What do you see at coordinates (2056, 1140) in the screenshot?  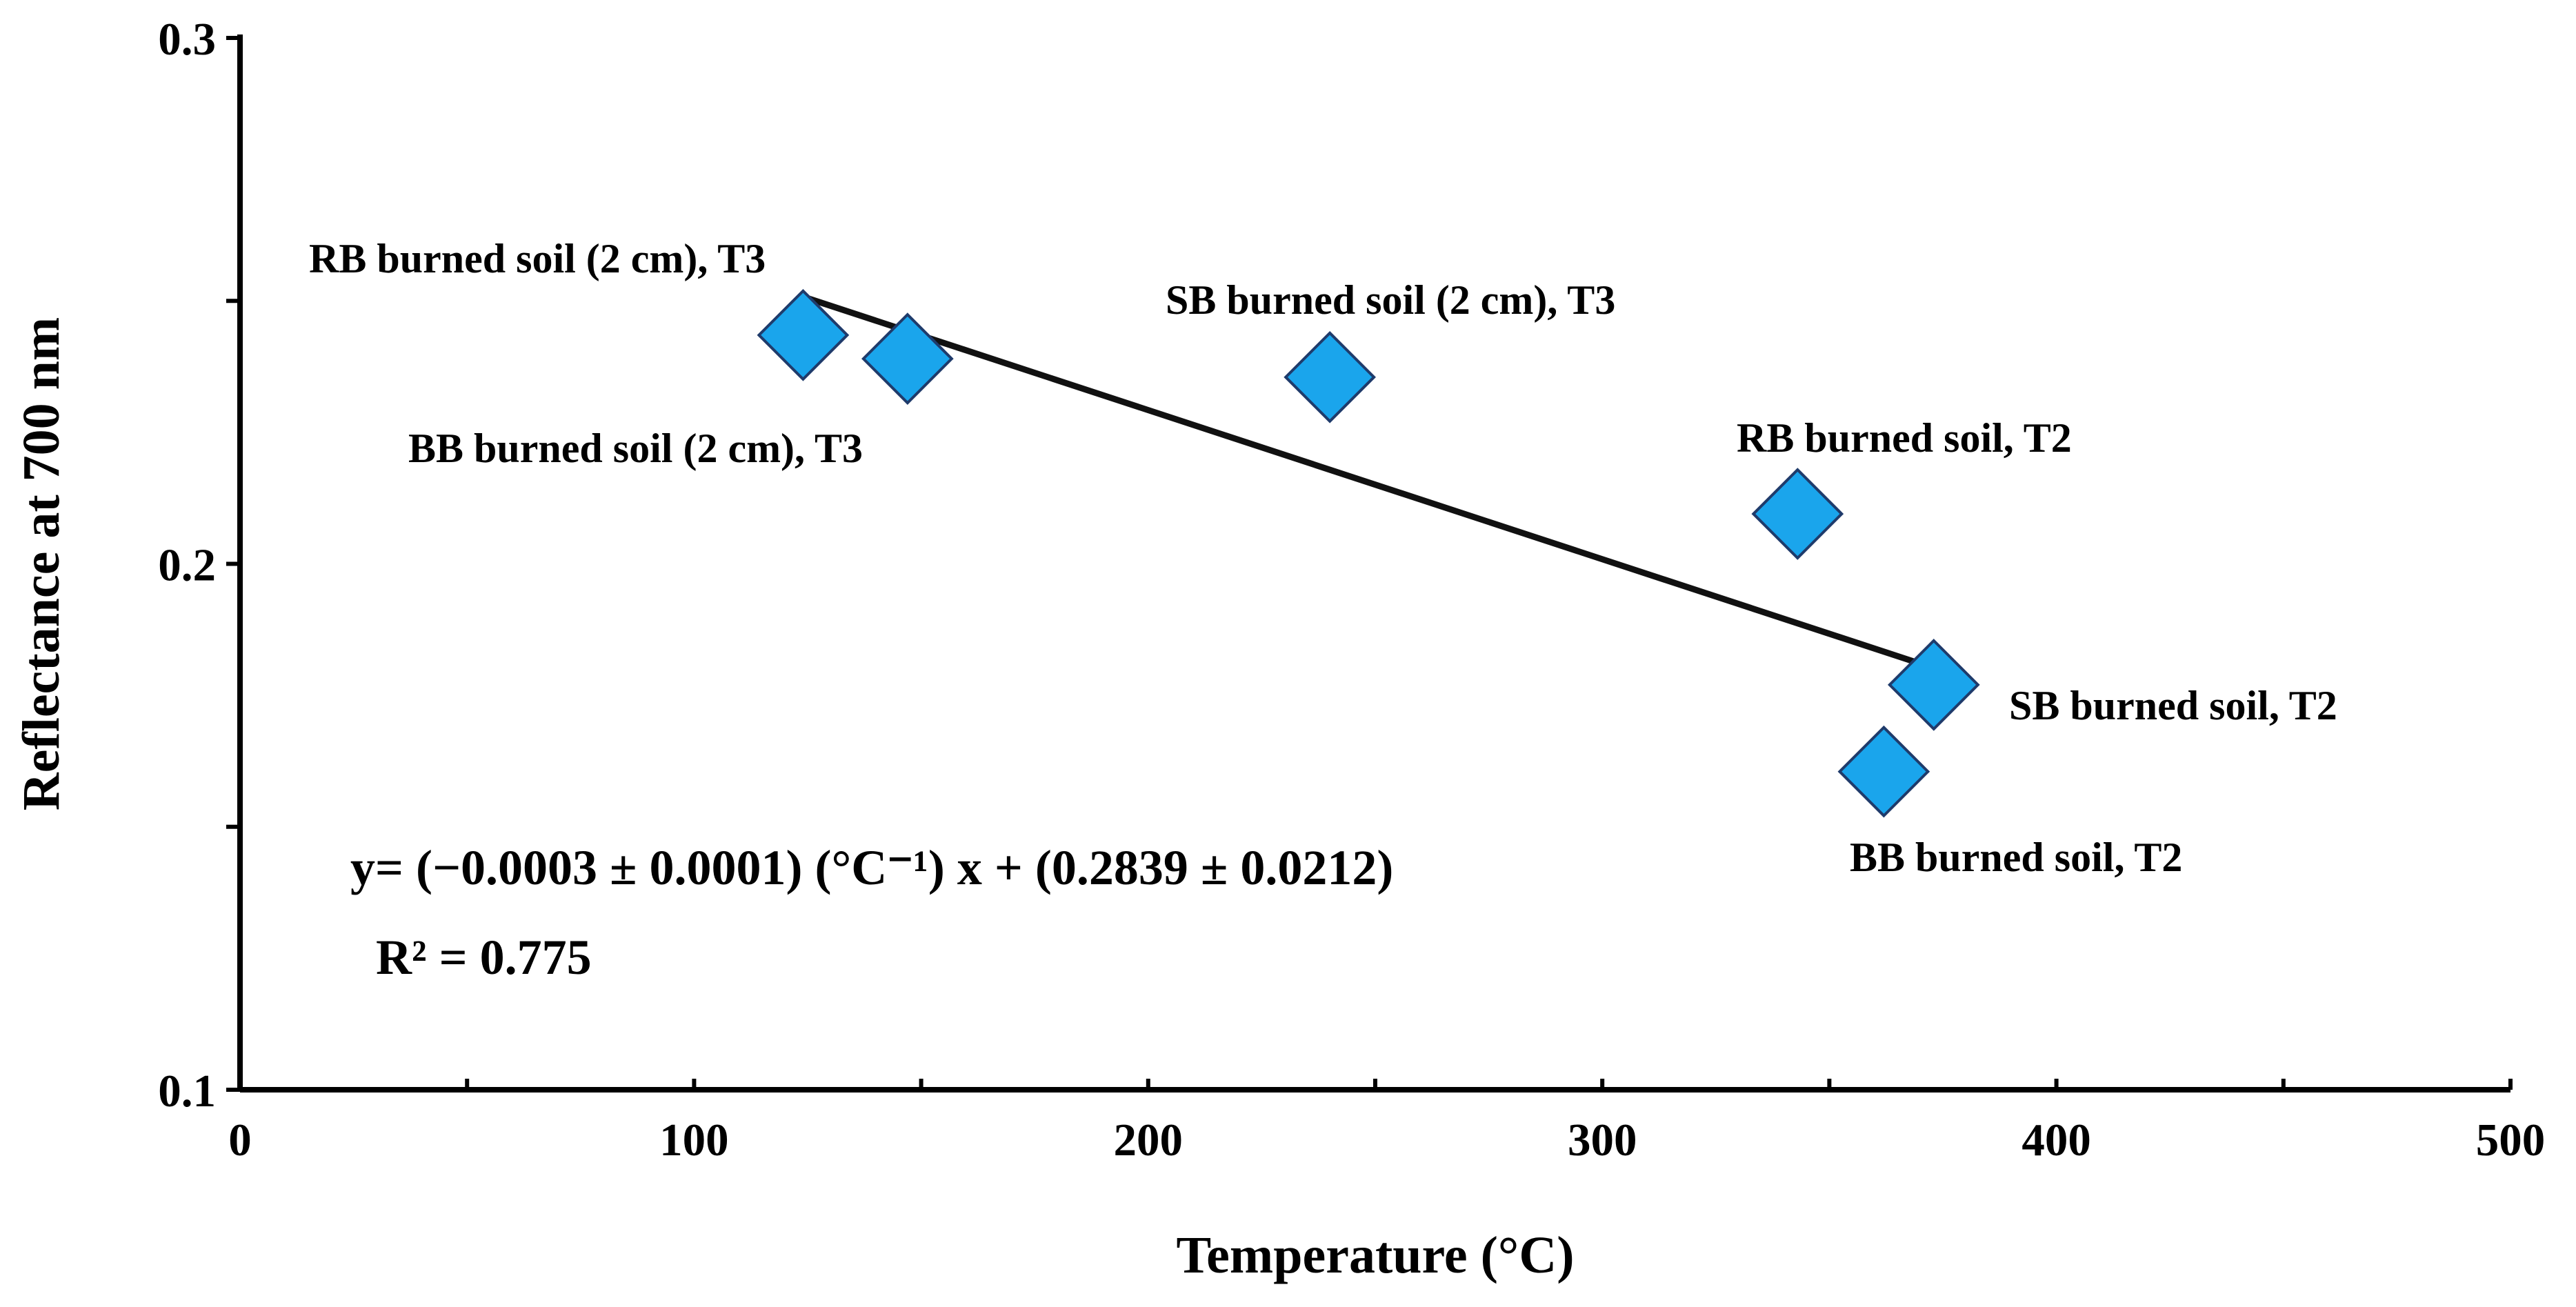 I see `x-tick-label: 400` at bounding box center [2056, 1140].